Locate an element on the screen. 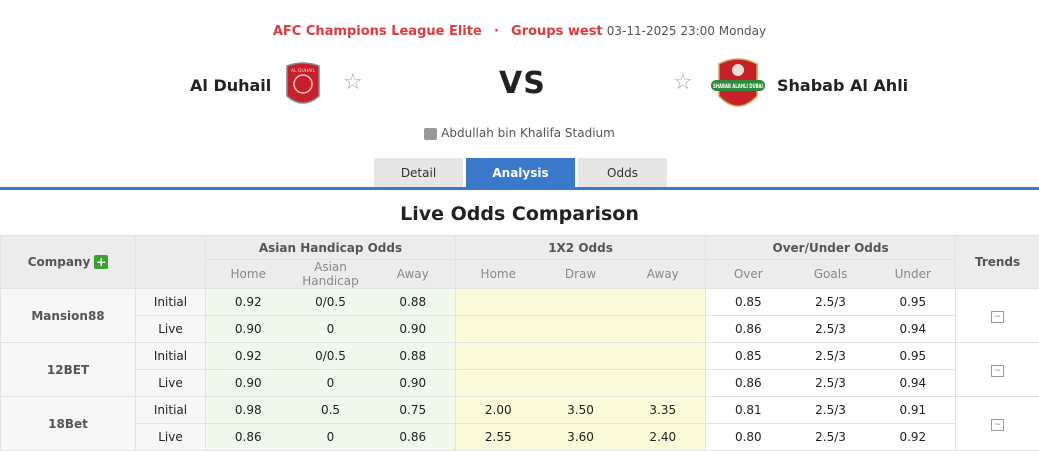 Image resolution: width=1039 pixels, height=451 pixels. odds-cell: 0.94 is located at coordinates (913, 329).